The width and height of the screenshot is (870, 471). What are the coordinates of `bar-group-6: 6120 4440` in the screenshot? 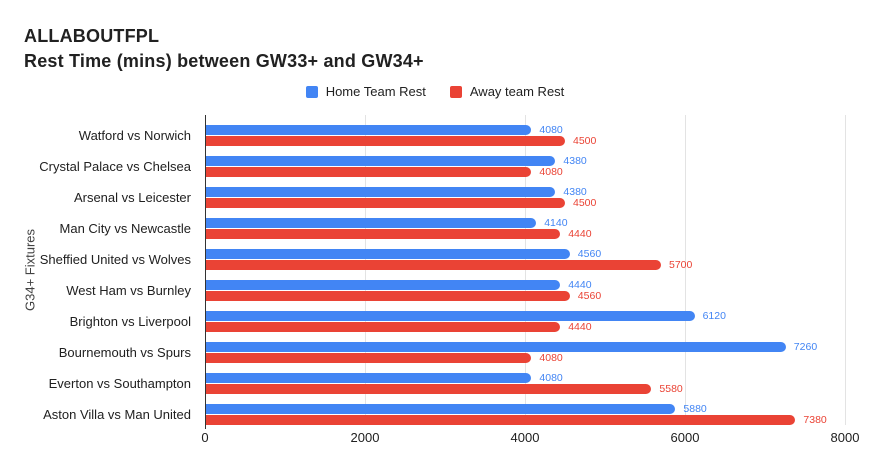 It's located at (525, 317).